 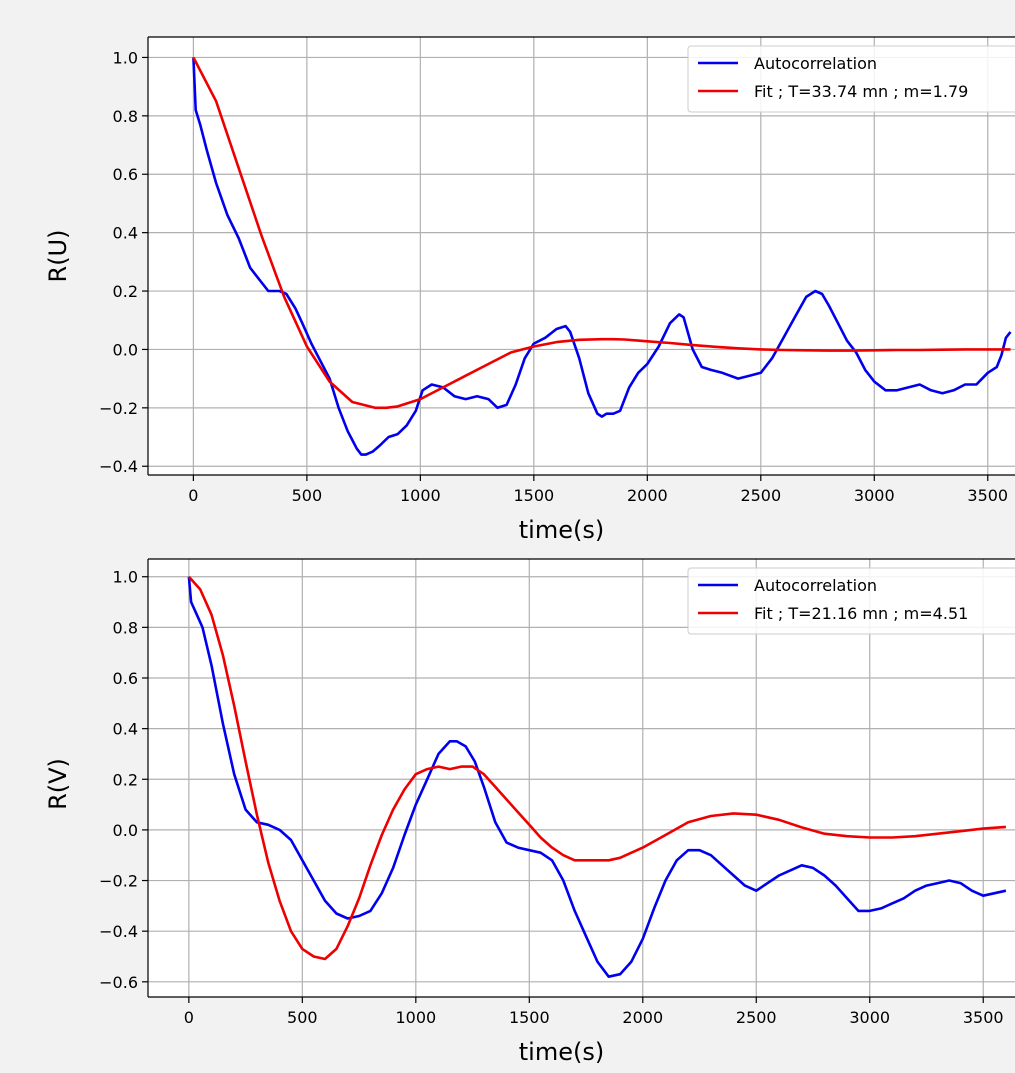 What do you see at coordinates (58, 784) in the screenshot?
I see `y-axis-label: R(V)` at bounding box center [58, 784].